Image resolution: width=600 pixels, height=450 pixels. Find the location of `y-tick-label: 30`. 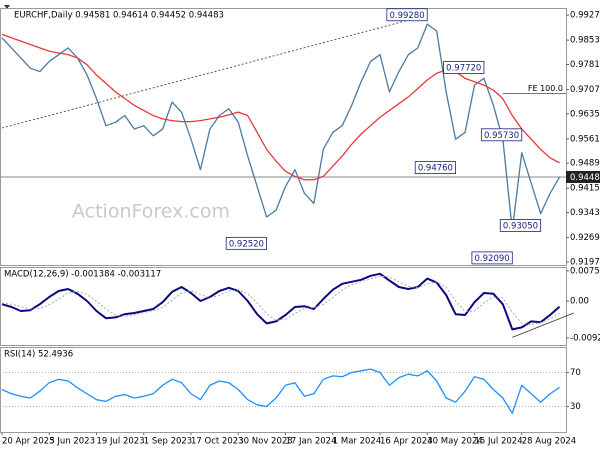

y-tick-label: 30 is located at coordinates (575, 407).